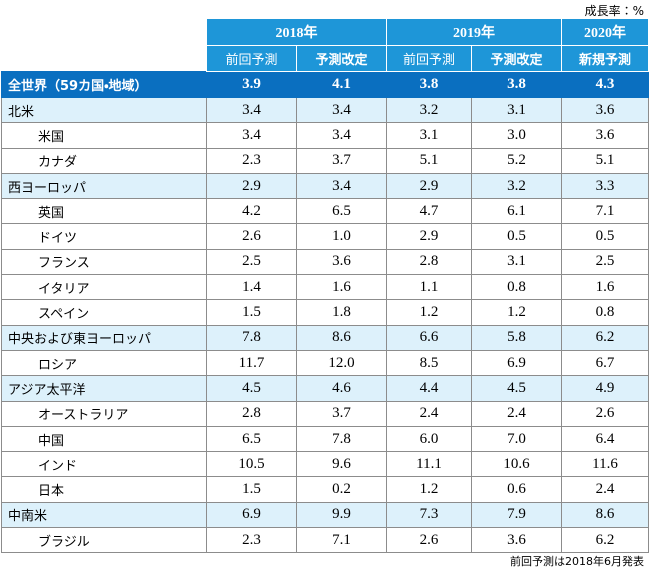  Describe the element at coordinates (104, 186) in the screenshot. I see `row-label: 西ヨーロッパ` at that location.